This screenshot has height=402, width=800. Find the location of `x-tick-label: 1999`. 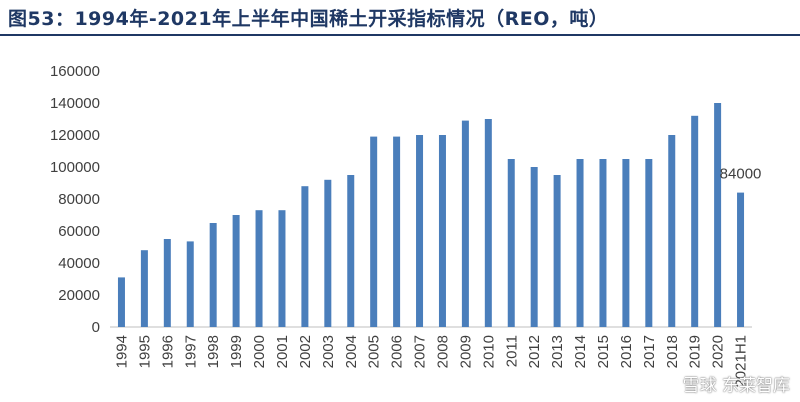

x-tick-label: 1999 is located at coordinates (236, 351).